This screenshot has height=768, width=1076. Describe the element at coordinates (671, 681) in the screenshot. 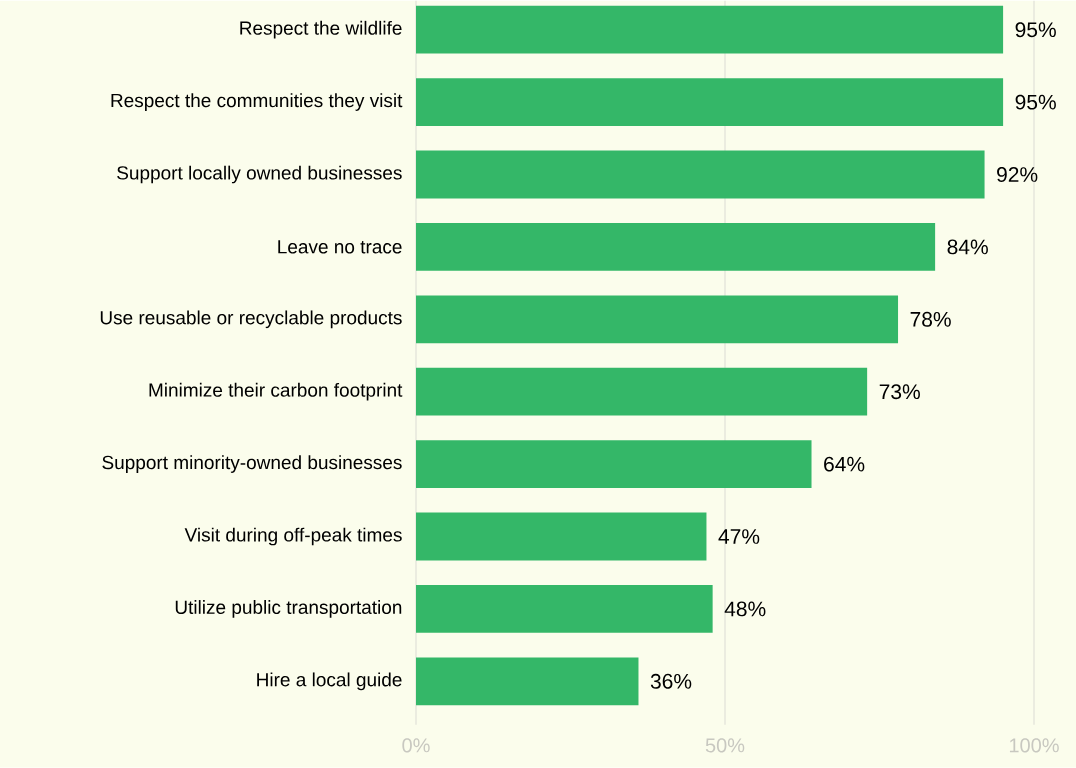

I see `data-label: 36%` at that location.